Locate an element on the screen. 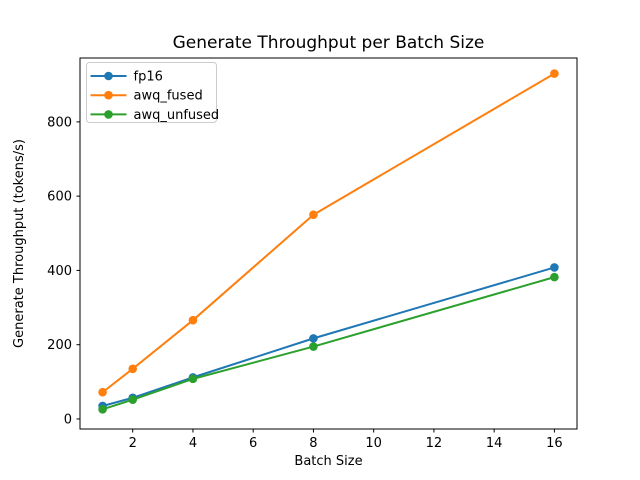 This screenshot has height=480, width=640. x-tick-label: 6 is located at coordinates (253, 443).